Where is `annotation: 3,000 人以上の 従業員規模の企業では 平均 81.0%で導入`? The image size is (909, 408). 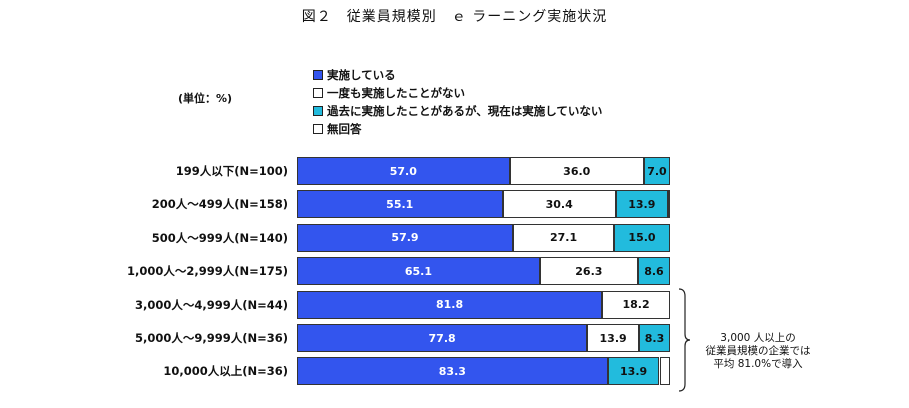
annotation: 3,000 人以上の 従業員規模の企業では 平均 81.0%で導入 is located at coordinates (758, 351).